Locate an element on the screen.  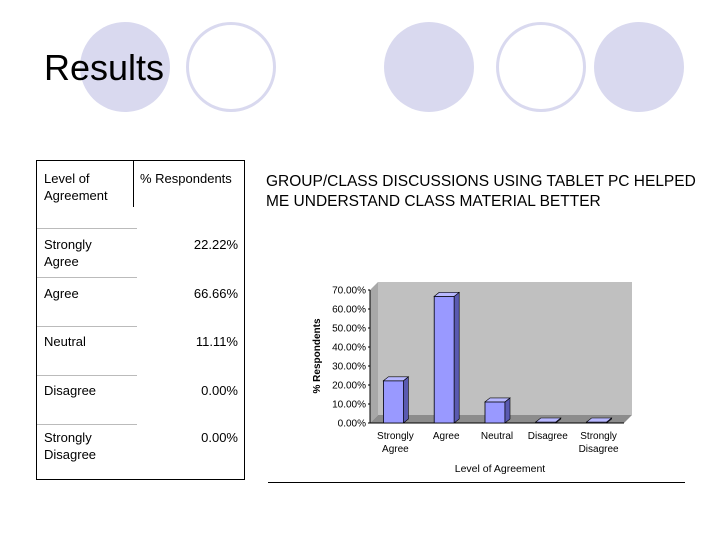
table-row-level: Disagree is located at coordinates (70, 390).